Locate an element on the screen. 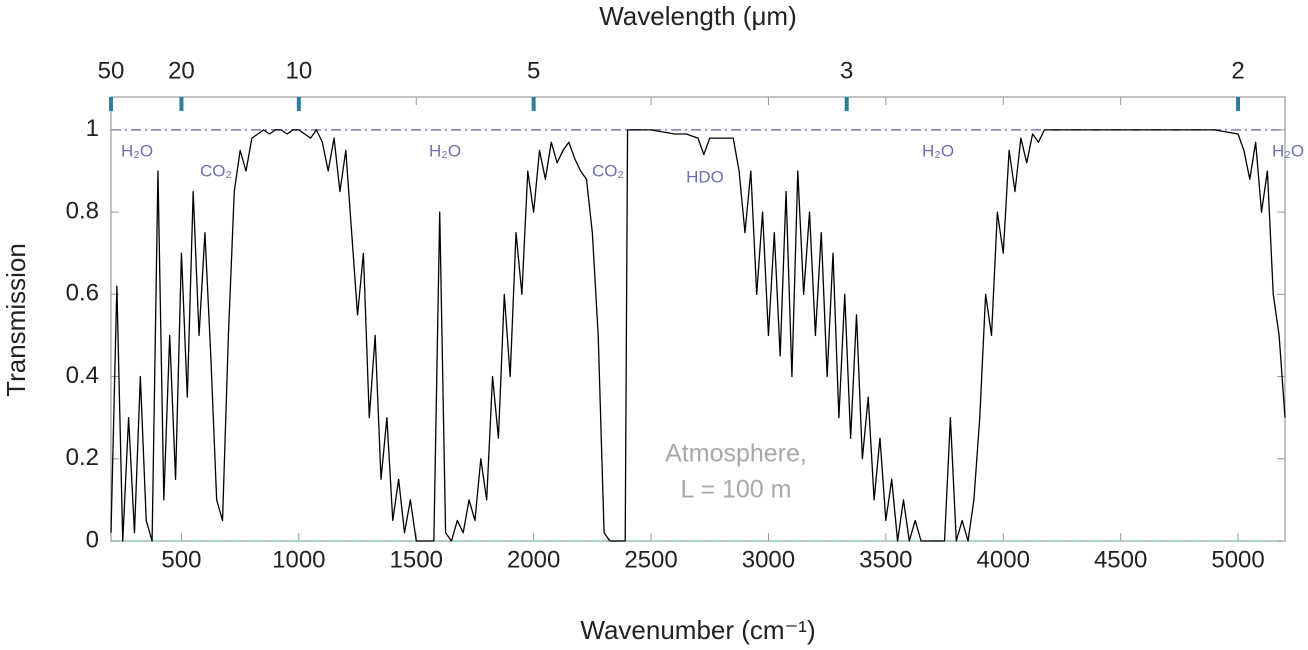 Image resolution: width=1308 pixels, height=650 pixels. y-tick-label: 0.2 is located at coordinates (82, 457).